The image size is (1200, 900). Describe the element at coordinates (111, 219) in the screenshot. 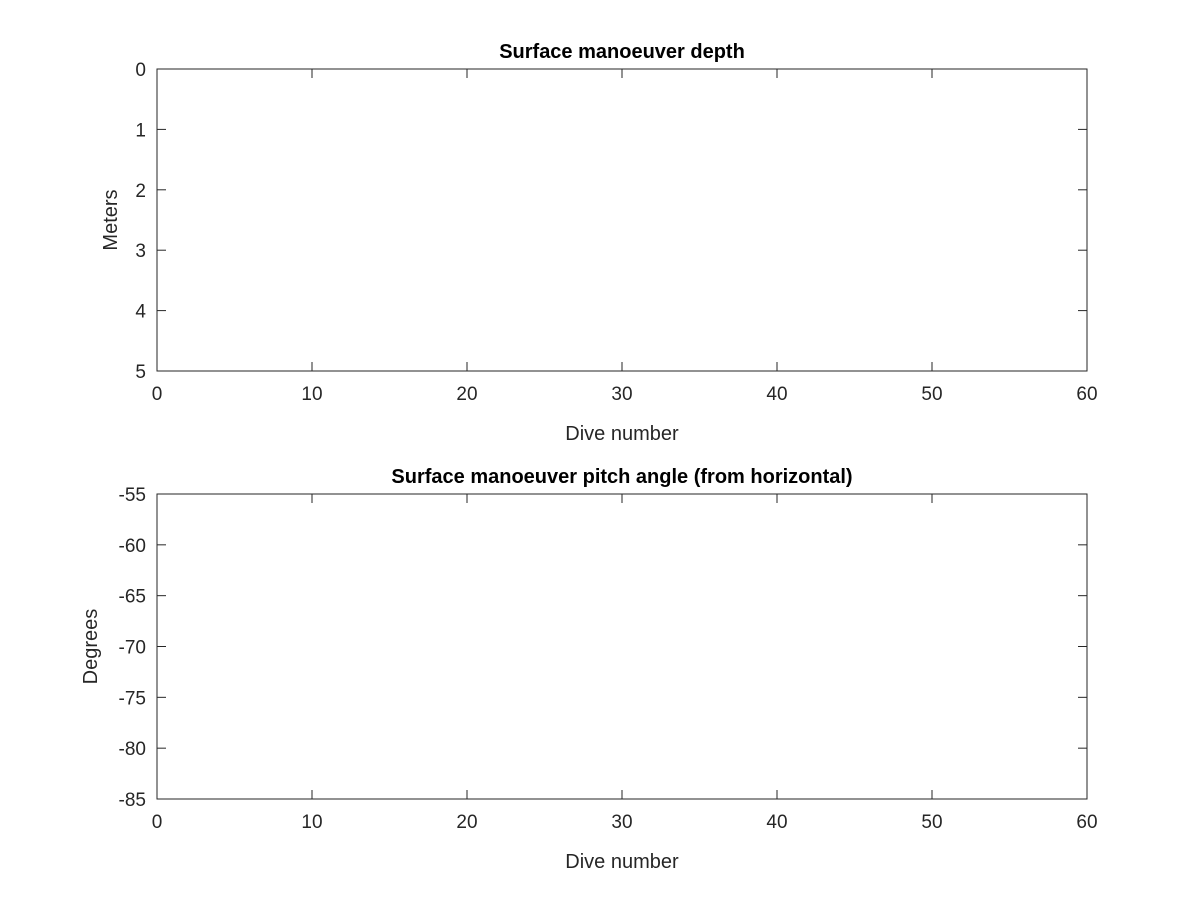

I see `y-axis-label: Meters` at that location.